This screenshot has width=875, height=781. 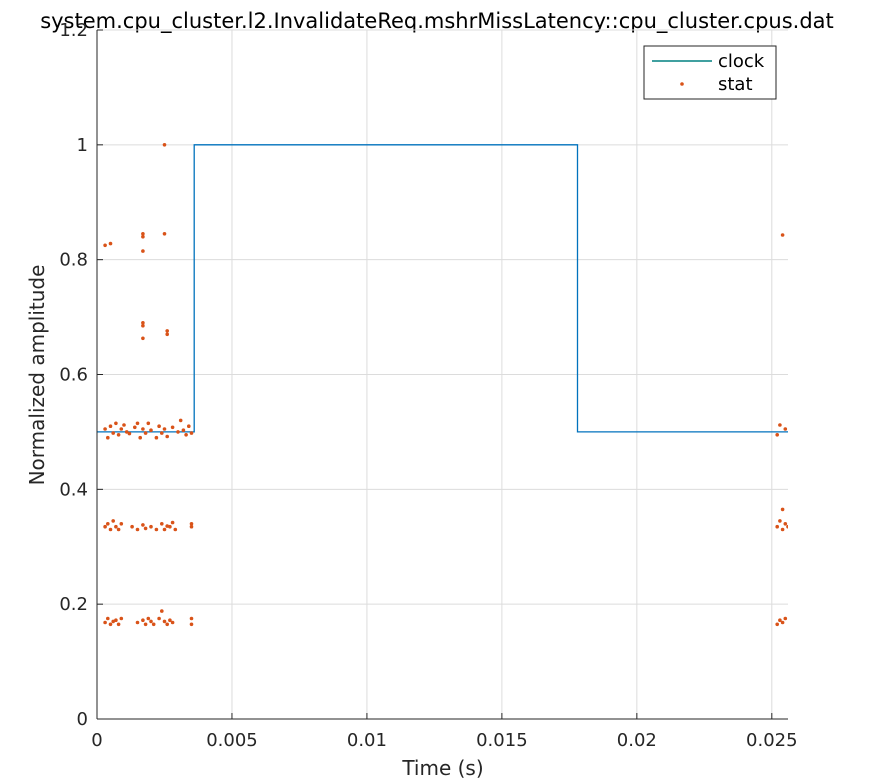 I want to click on legend: clock stat, so click(x=710, y=72).